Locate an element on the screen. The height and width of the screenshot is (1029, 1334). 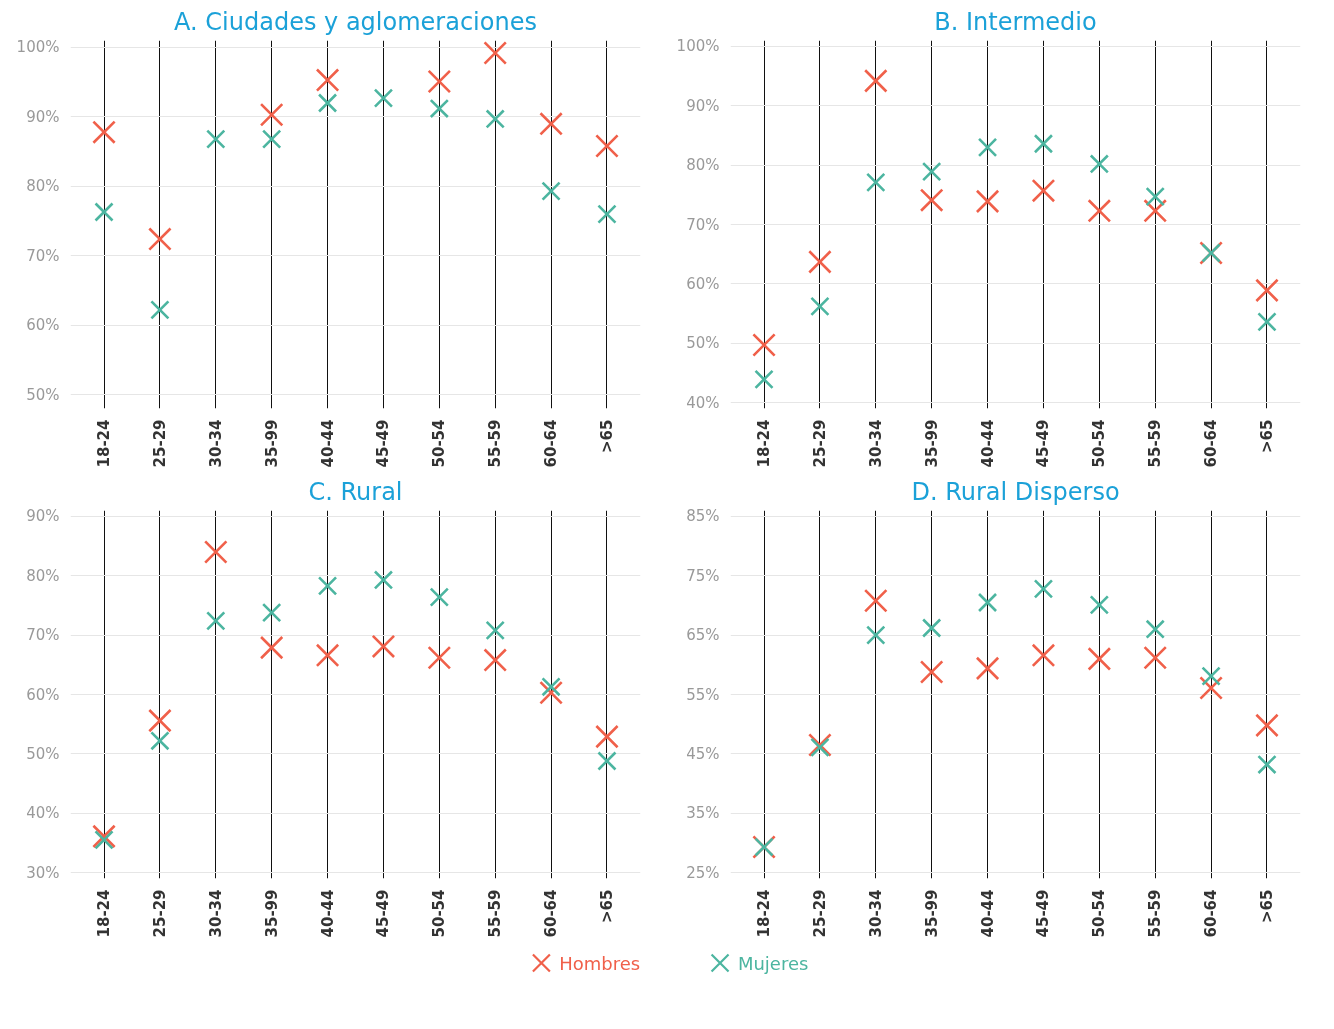
y-tick-label: 25% is located at coordinates (703, 872).